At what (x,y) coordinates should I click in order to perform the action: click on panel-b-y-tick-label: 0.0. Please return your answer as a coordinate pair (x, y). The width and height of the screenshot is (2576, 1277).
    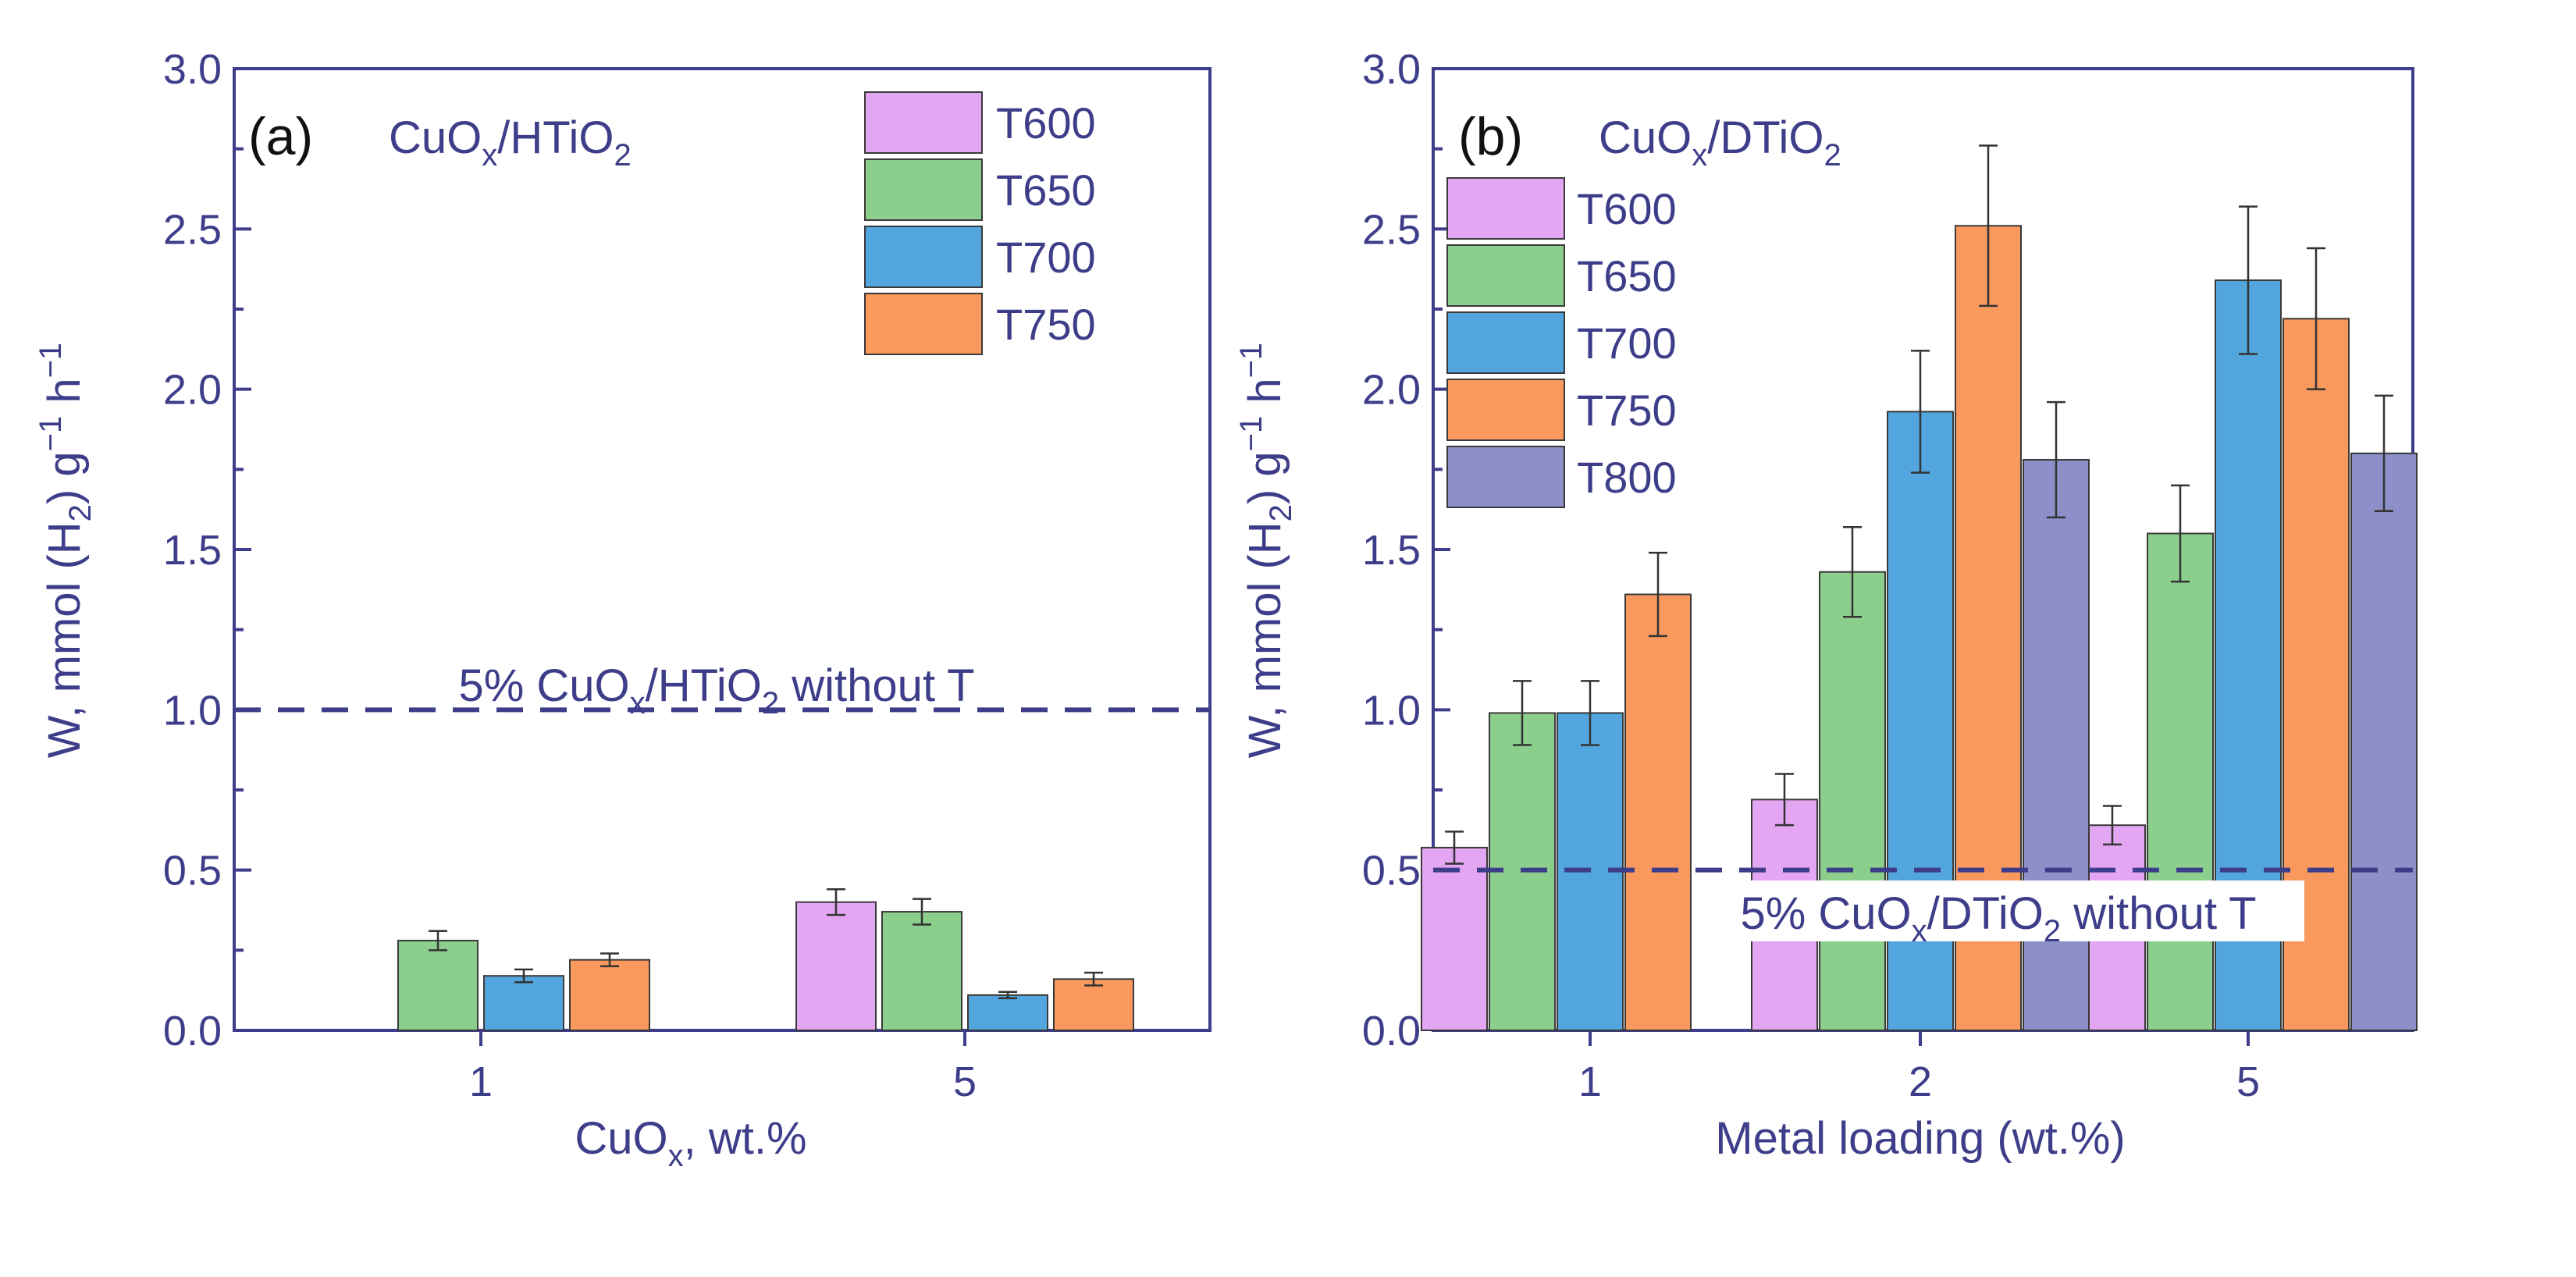
    Looking at the image, I should click on (1391, 1031).